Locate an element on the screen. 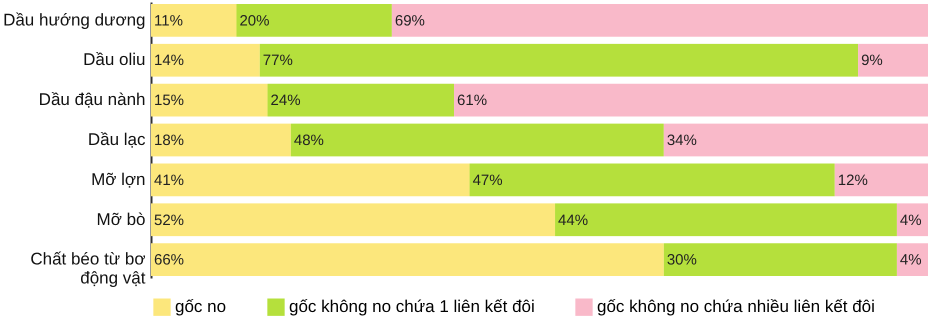  data-label: 14% is located at coordinates (169, 61).